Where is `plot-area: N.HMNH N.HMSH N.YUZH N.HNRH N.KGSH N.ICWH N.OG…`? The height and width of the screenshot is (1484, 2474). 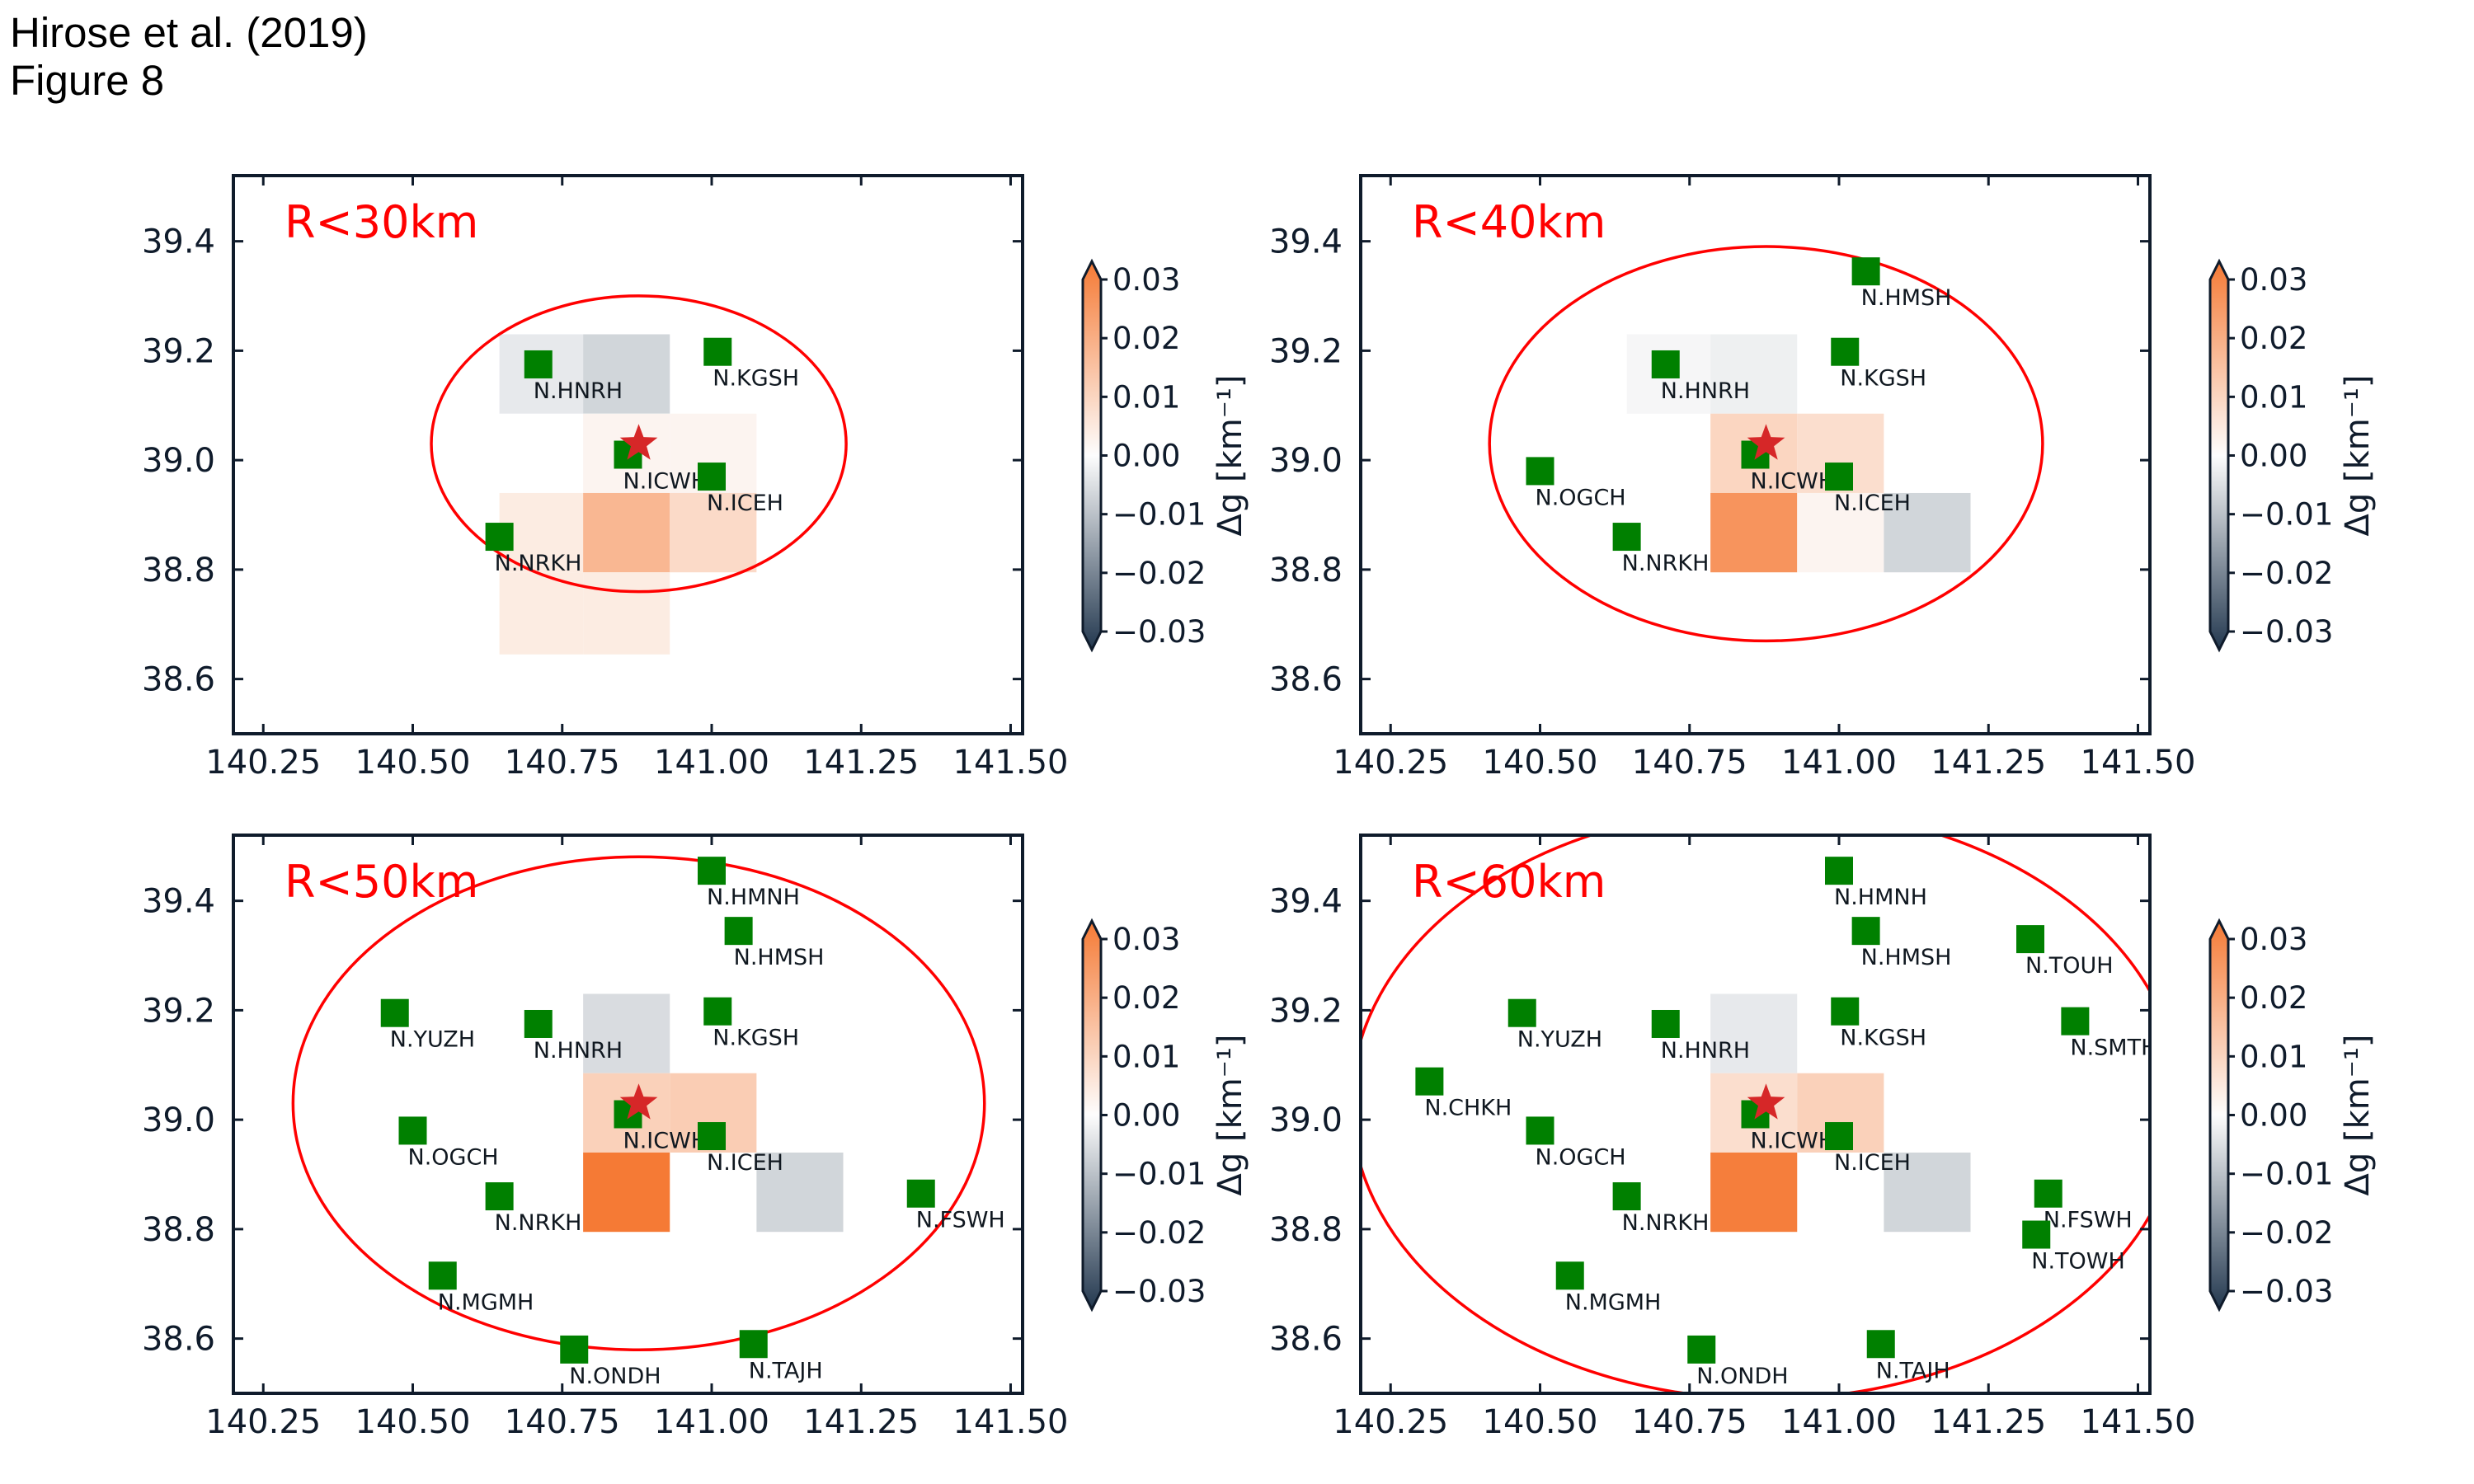 plot-area: N.HMNH N.HMSH N.YUZH N.HNRH N.KGSH N.ICWH N.OG… is located at coordinates (648, 1122).